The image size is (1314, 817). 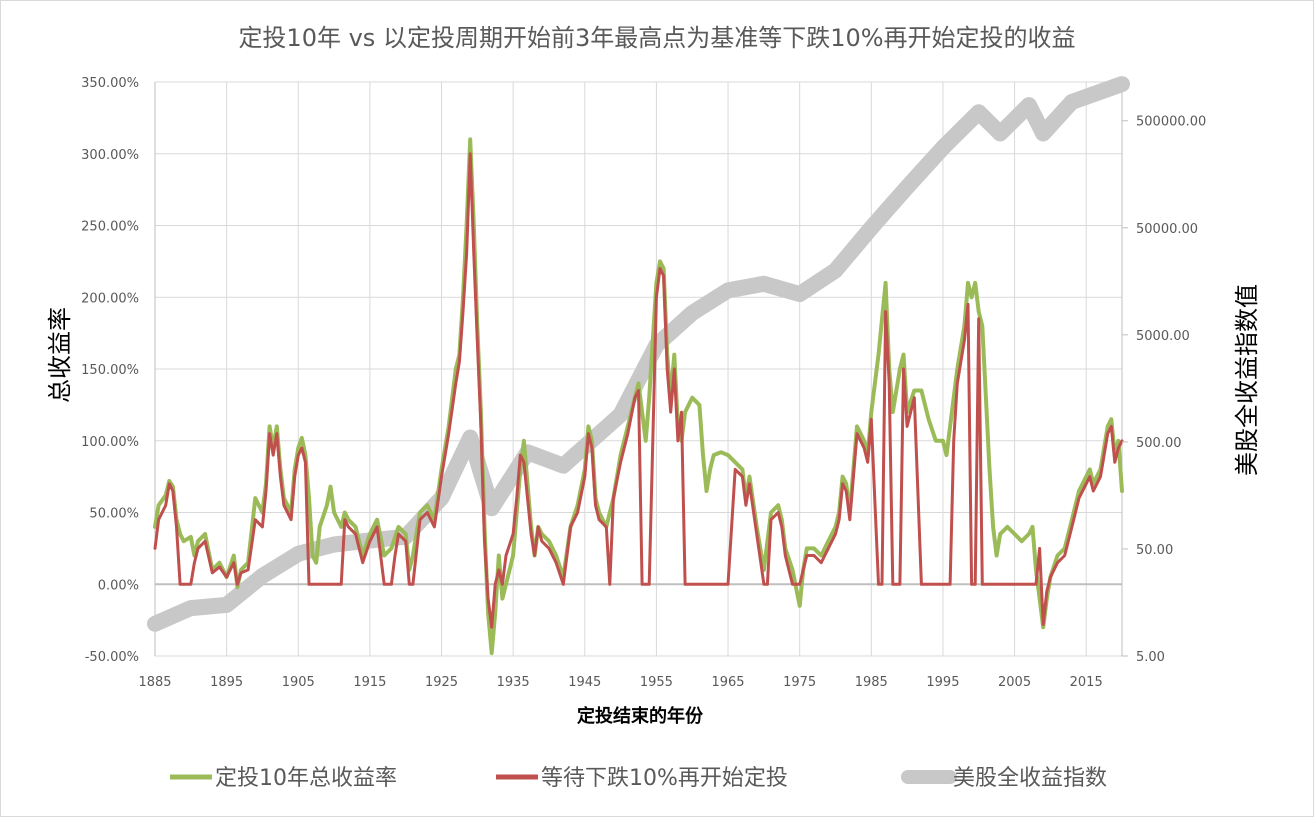 What do you see at coordinates (1167, 229) in the screenshot?
I see `y-right-tick-label: 50000.00` at bounding box center [1167, 229].